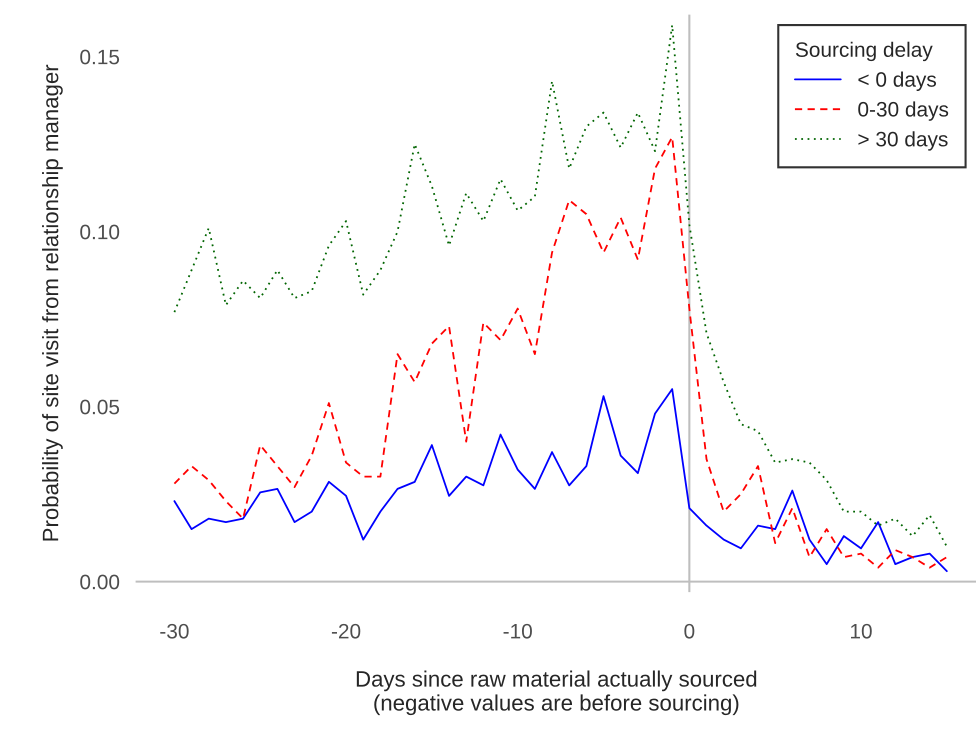  Describe the element at coordinates (903, 141) in the screenshot. I see `legend-label: > 30 days` at that location.